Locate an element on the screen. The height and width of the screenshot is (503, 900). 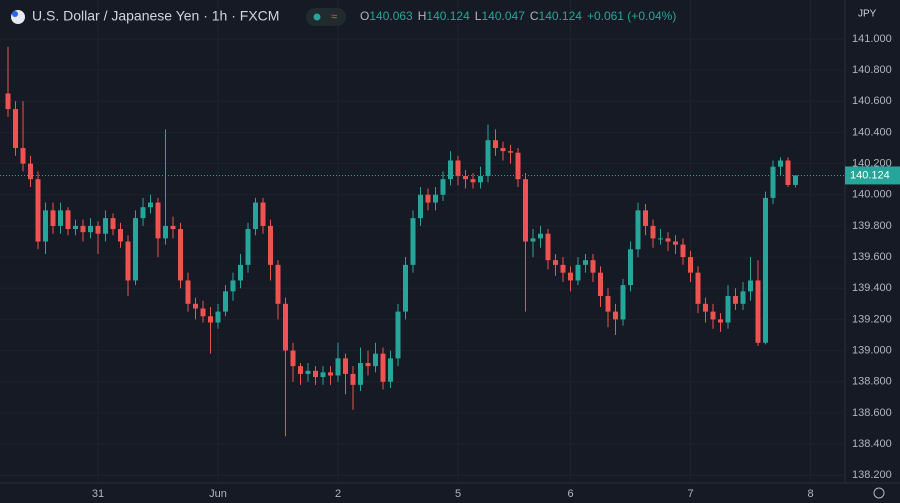
price-tag-label: 140.124 is located at coordinates (870, 175).